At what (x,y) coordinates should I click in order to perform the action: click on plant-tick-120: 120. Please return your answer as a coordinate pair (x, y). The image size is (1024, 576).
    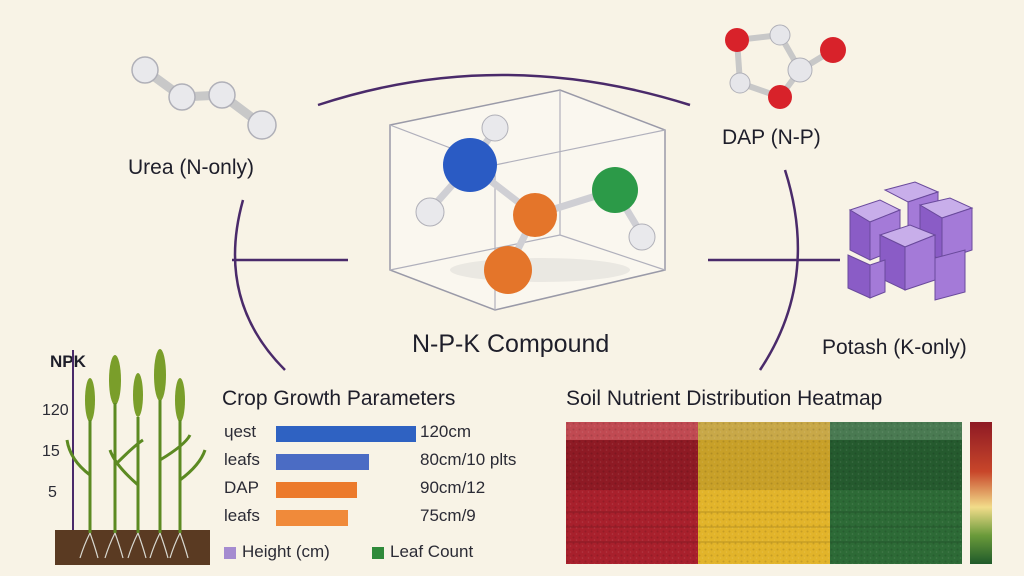
    Looking at the image, I should click on (55, 410).